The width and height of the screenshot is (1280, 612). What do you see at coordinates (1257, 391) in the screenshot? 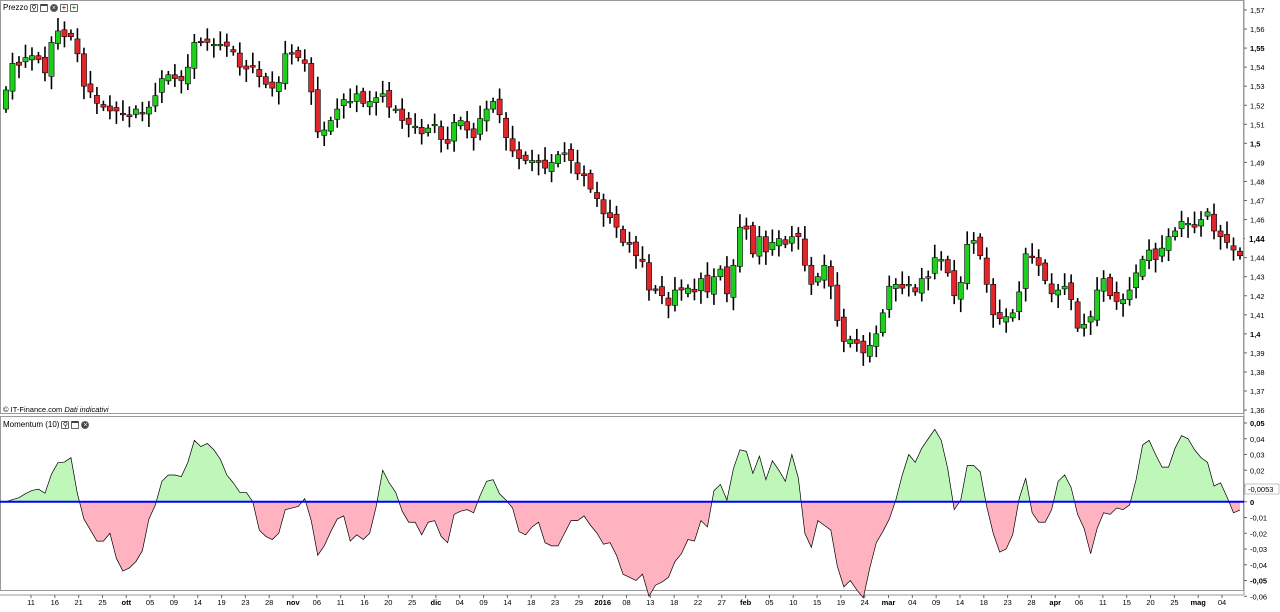
I see `price-tick-label: 1,37` at bounding box center [1257, 391].